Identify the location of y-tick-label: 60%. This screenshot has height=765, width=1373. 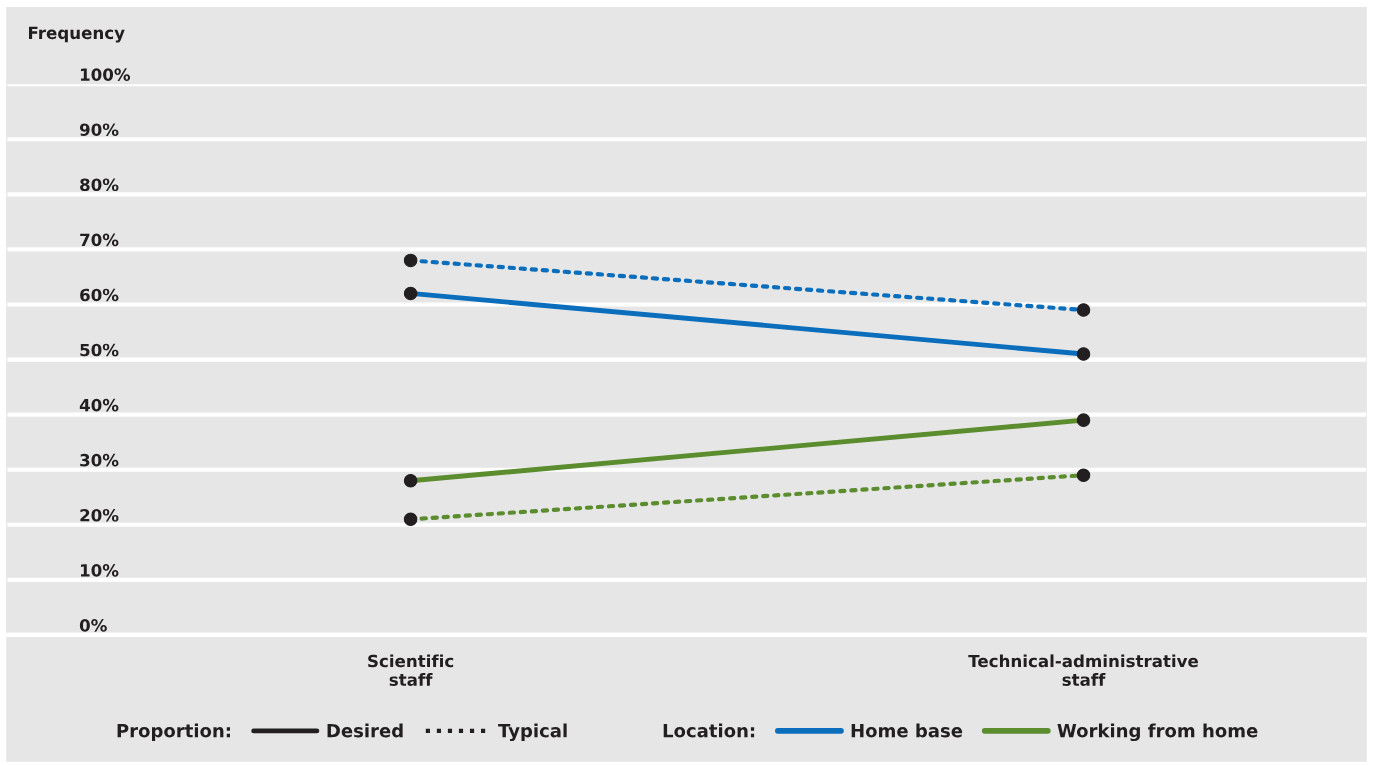
(99, 295).